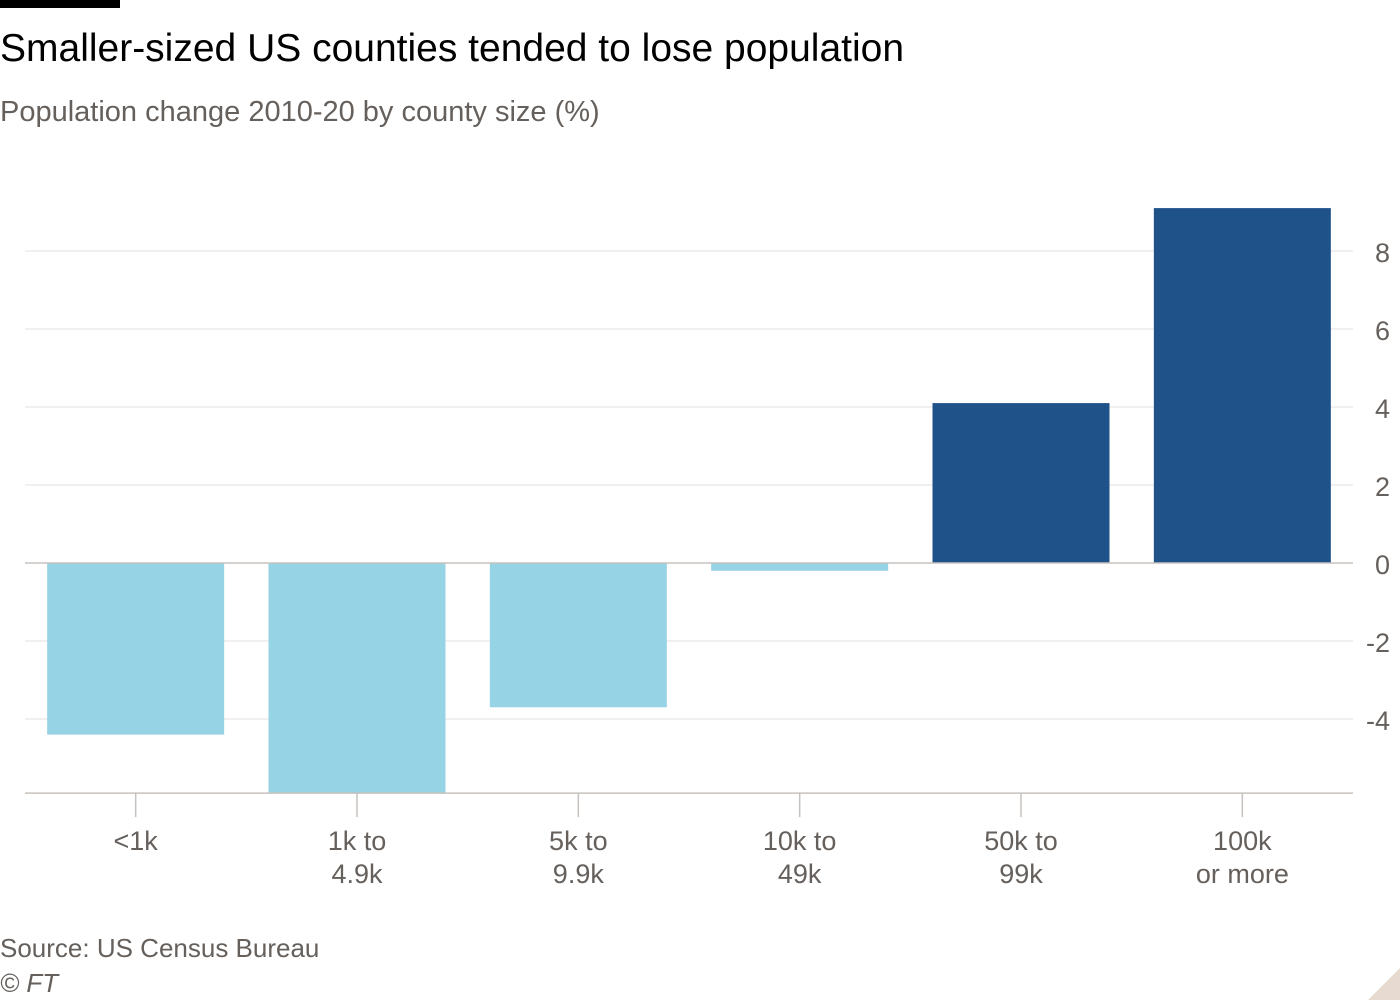 This screenshot has width=1400, height=1000. What do you see at coordinates (60, 4) in the screenshot?
I see `top-rule` at bounding box center [60, 4].